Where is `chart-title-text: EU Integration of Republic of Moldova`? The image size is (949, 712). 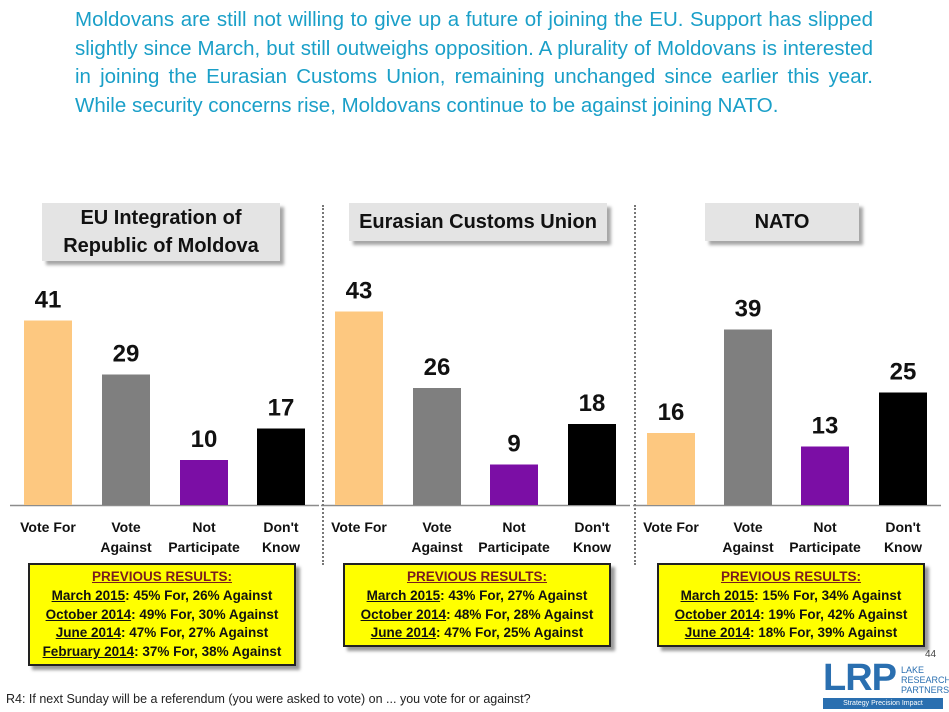
chart-title-text: EU Integration of Republic of Moldova is located at coordinates (161, 232).